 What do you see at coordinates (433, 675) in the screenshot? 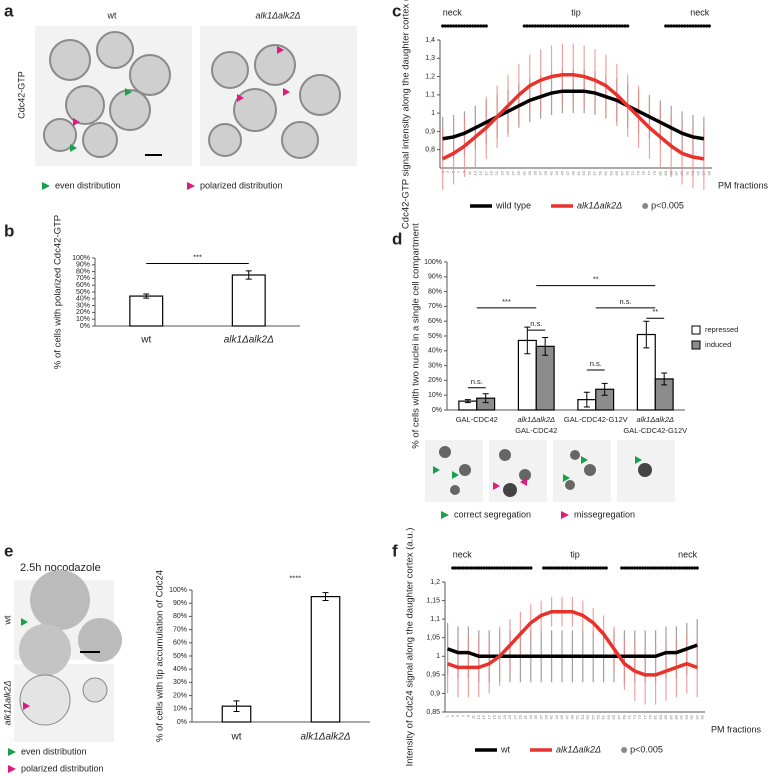
I see `y-tick-label: 0,95` at bounding box center [433, 675].